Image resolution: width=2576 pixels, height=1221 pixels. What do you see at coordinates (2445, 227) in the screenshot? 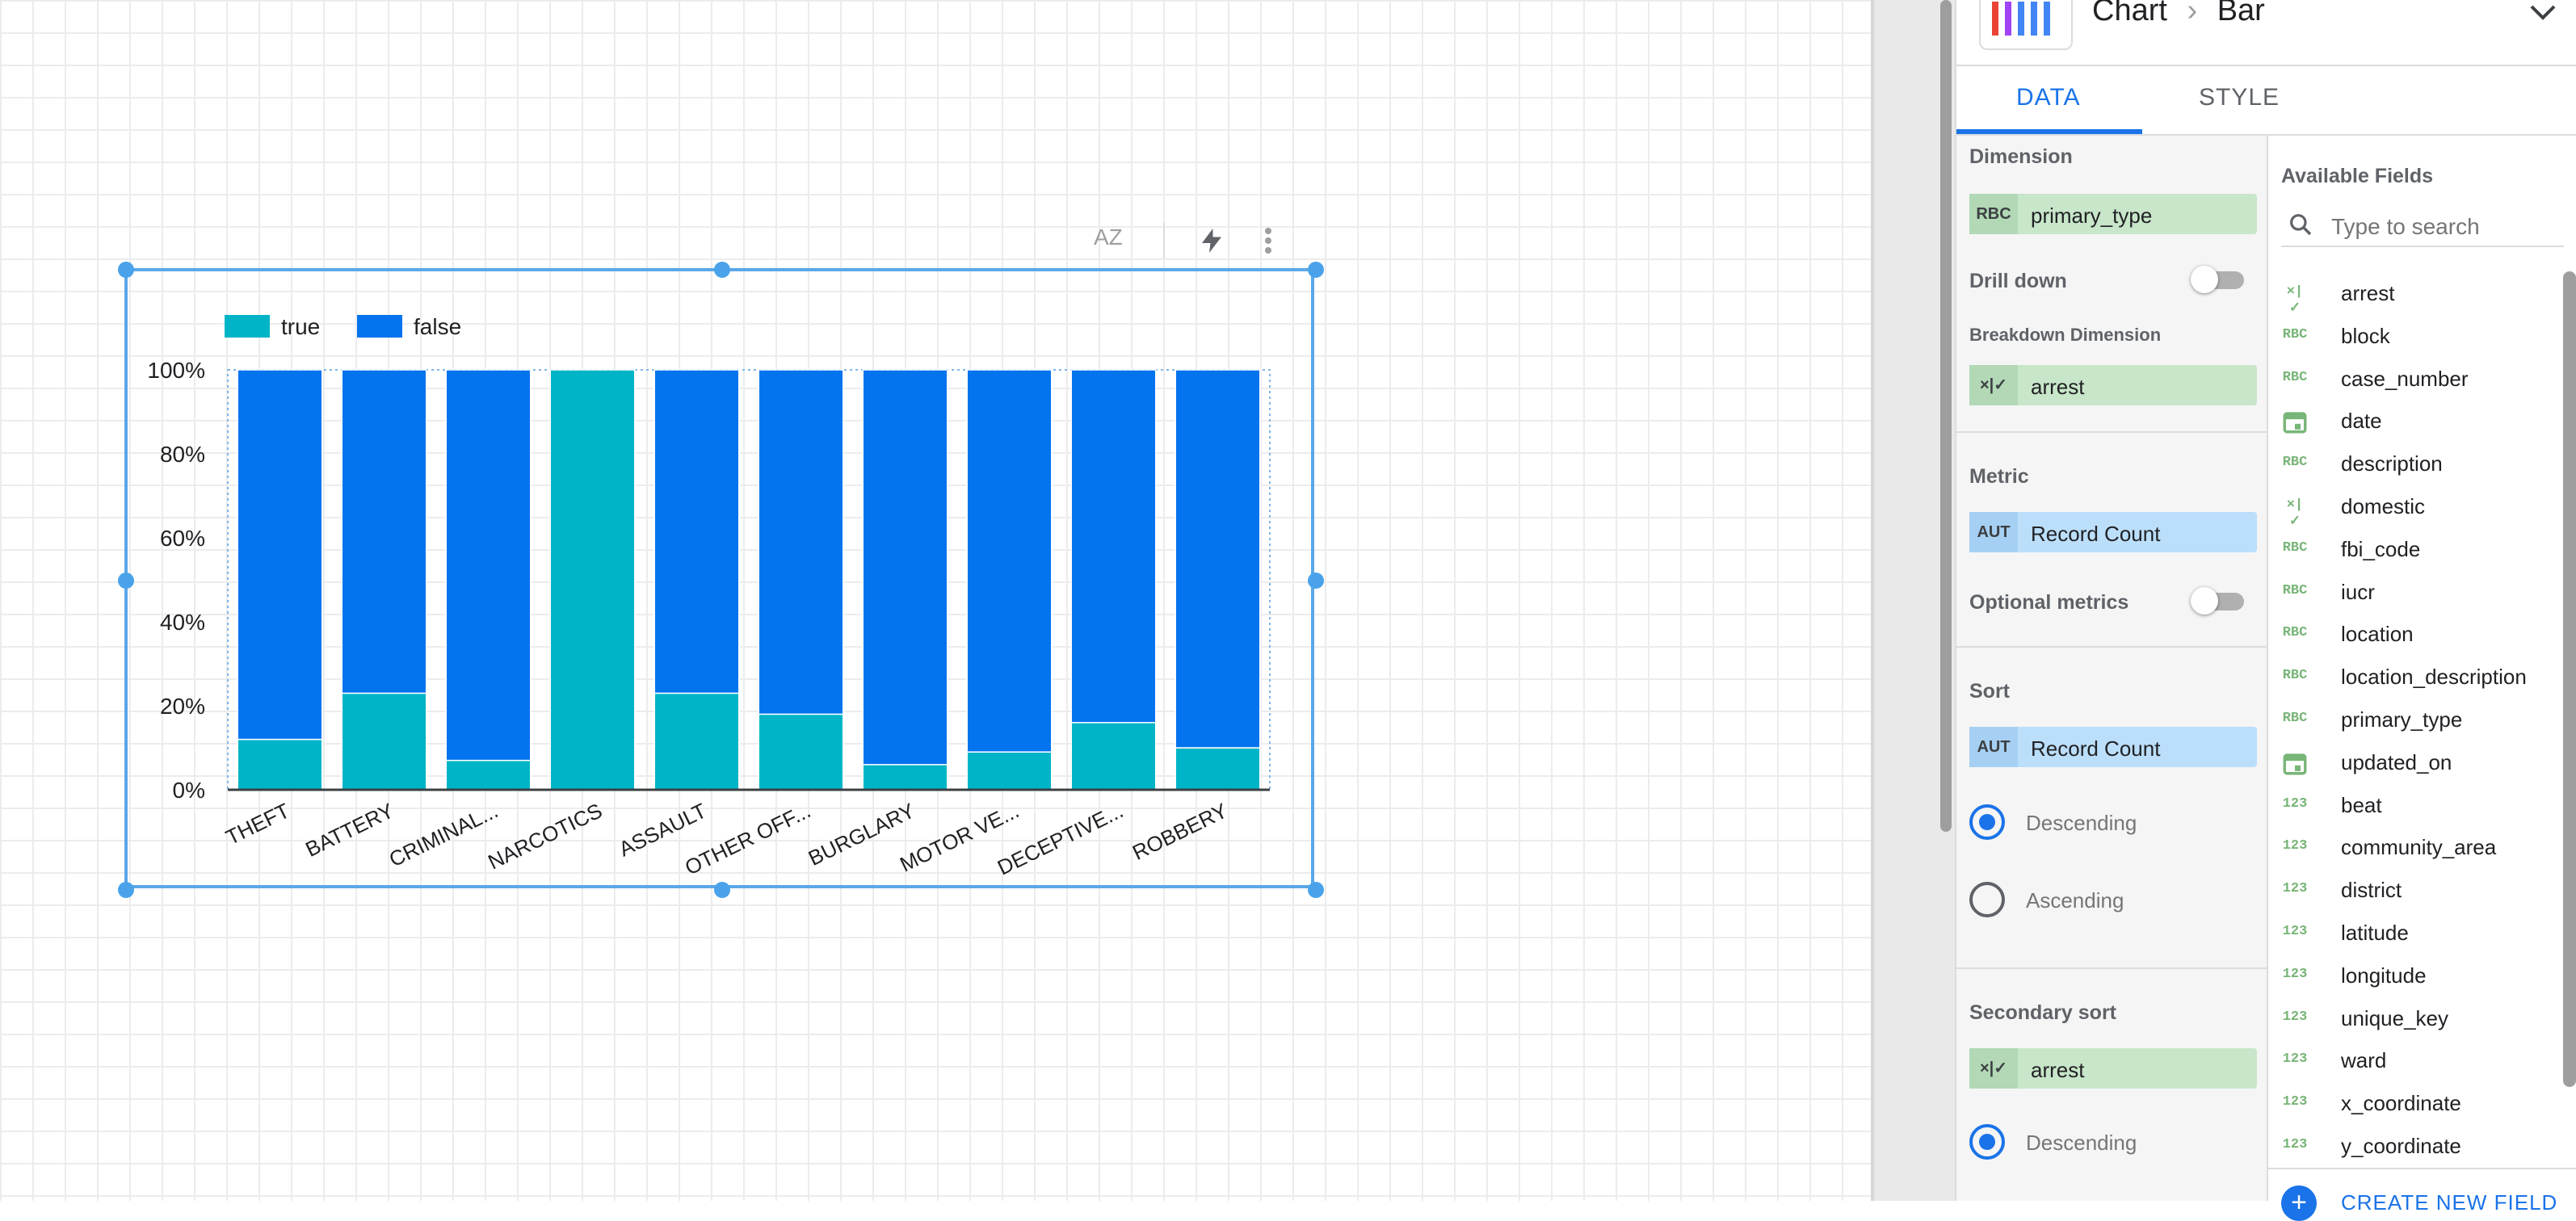
I see `field-search-input` at bounding box center [2445, 227].